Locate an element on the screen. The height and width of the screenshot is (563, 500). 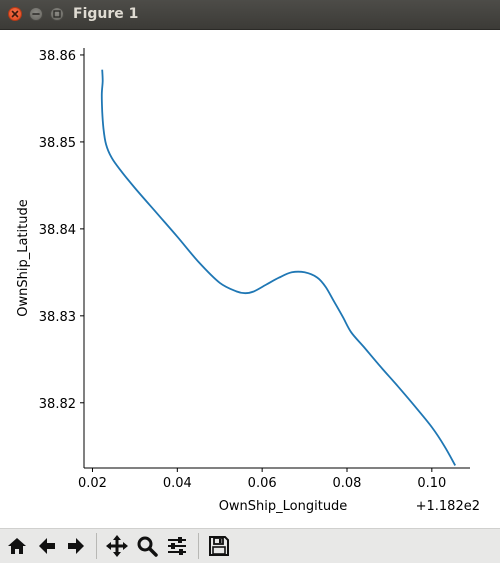
y-tick-label: 38.84 is located at coordinates (57, 230).